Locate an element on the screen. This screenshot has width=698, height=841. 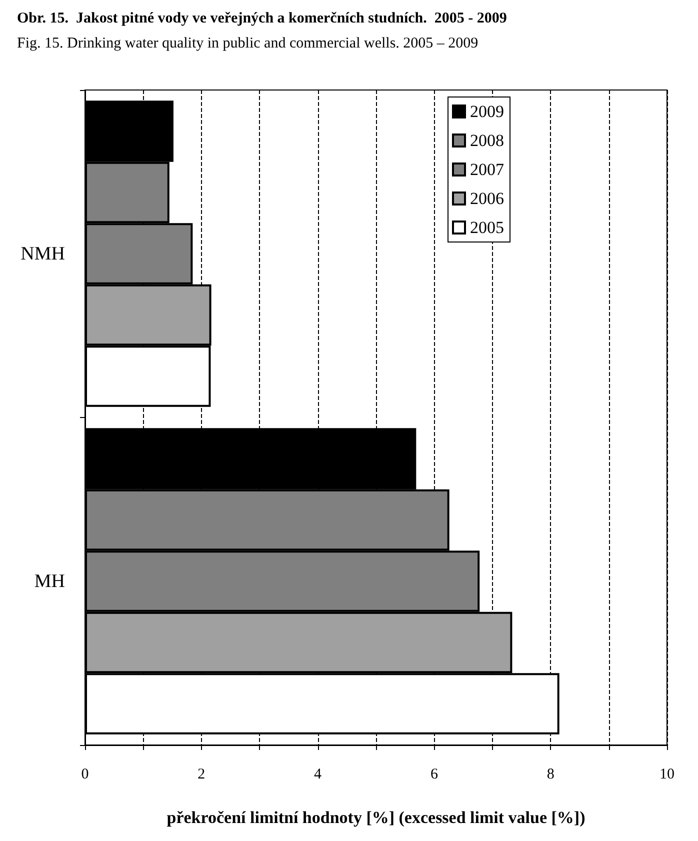
legend-label: 2005 is located at coordinates (487, 227).